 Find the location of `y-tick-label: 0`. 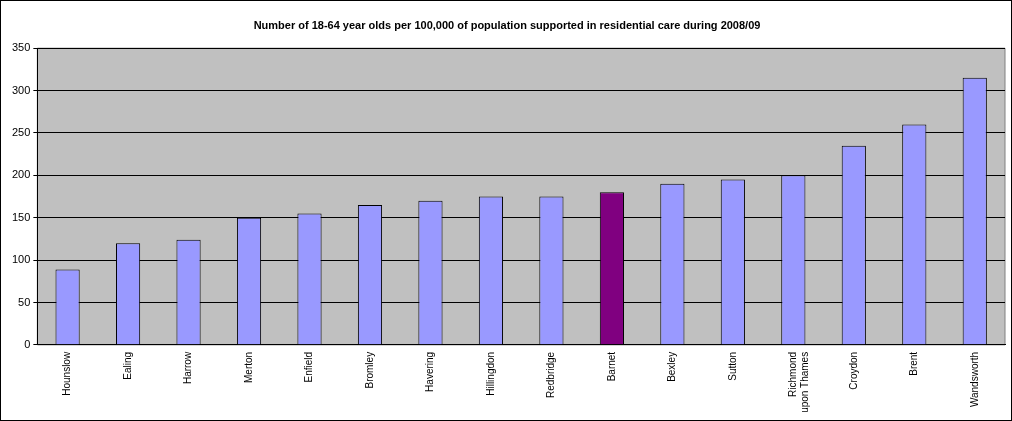

y-tick-label: 0 is located at coordinates (27, 343).